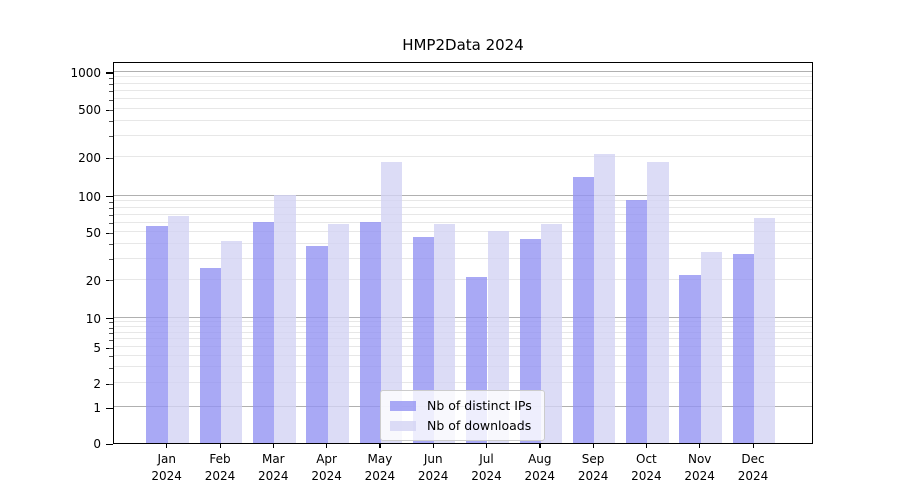 This screenshot has height=500, width=900. What do you see at coordinates (97, 408) in the screenshot?
I see `y-axis-tick-label: 1` at bounding box center [97, 408].